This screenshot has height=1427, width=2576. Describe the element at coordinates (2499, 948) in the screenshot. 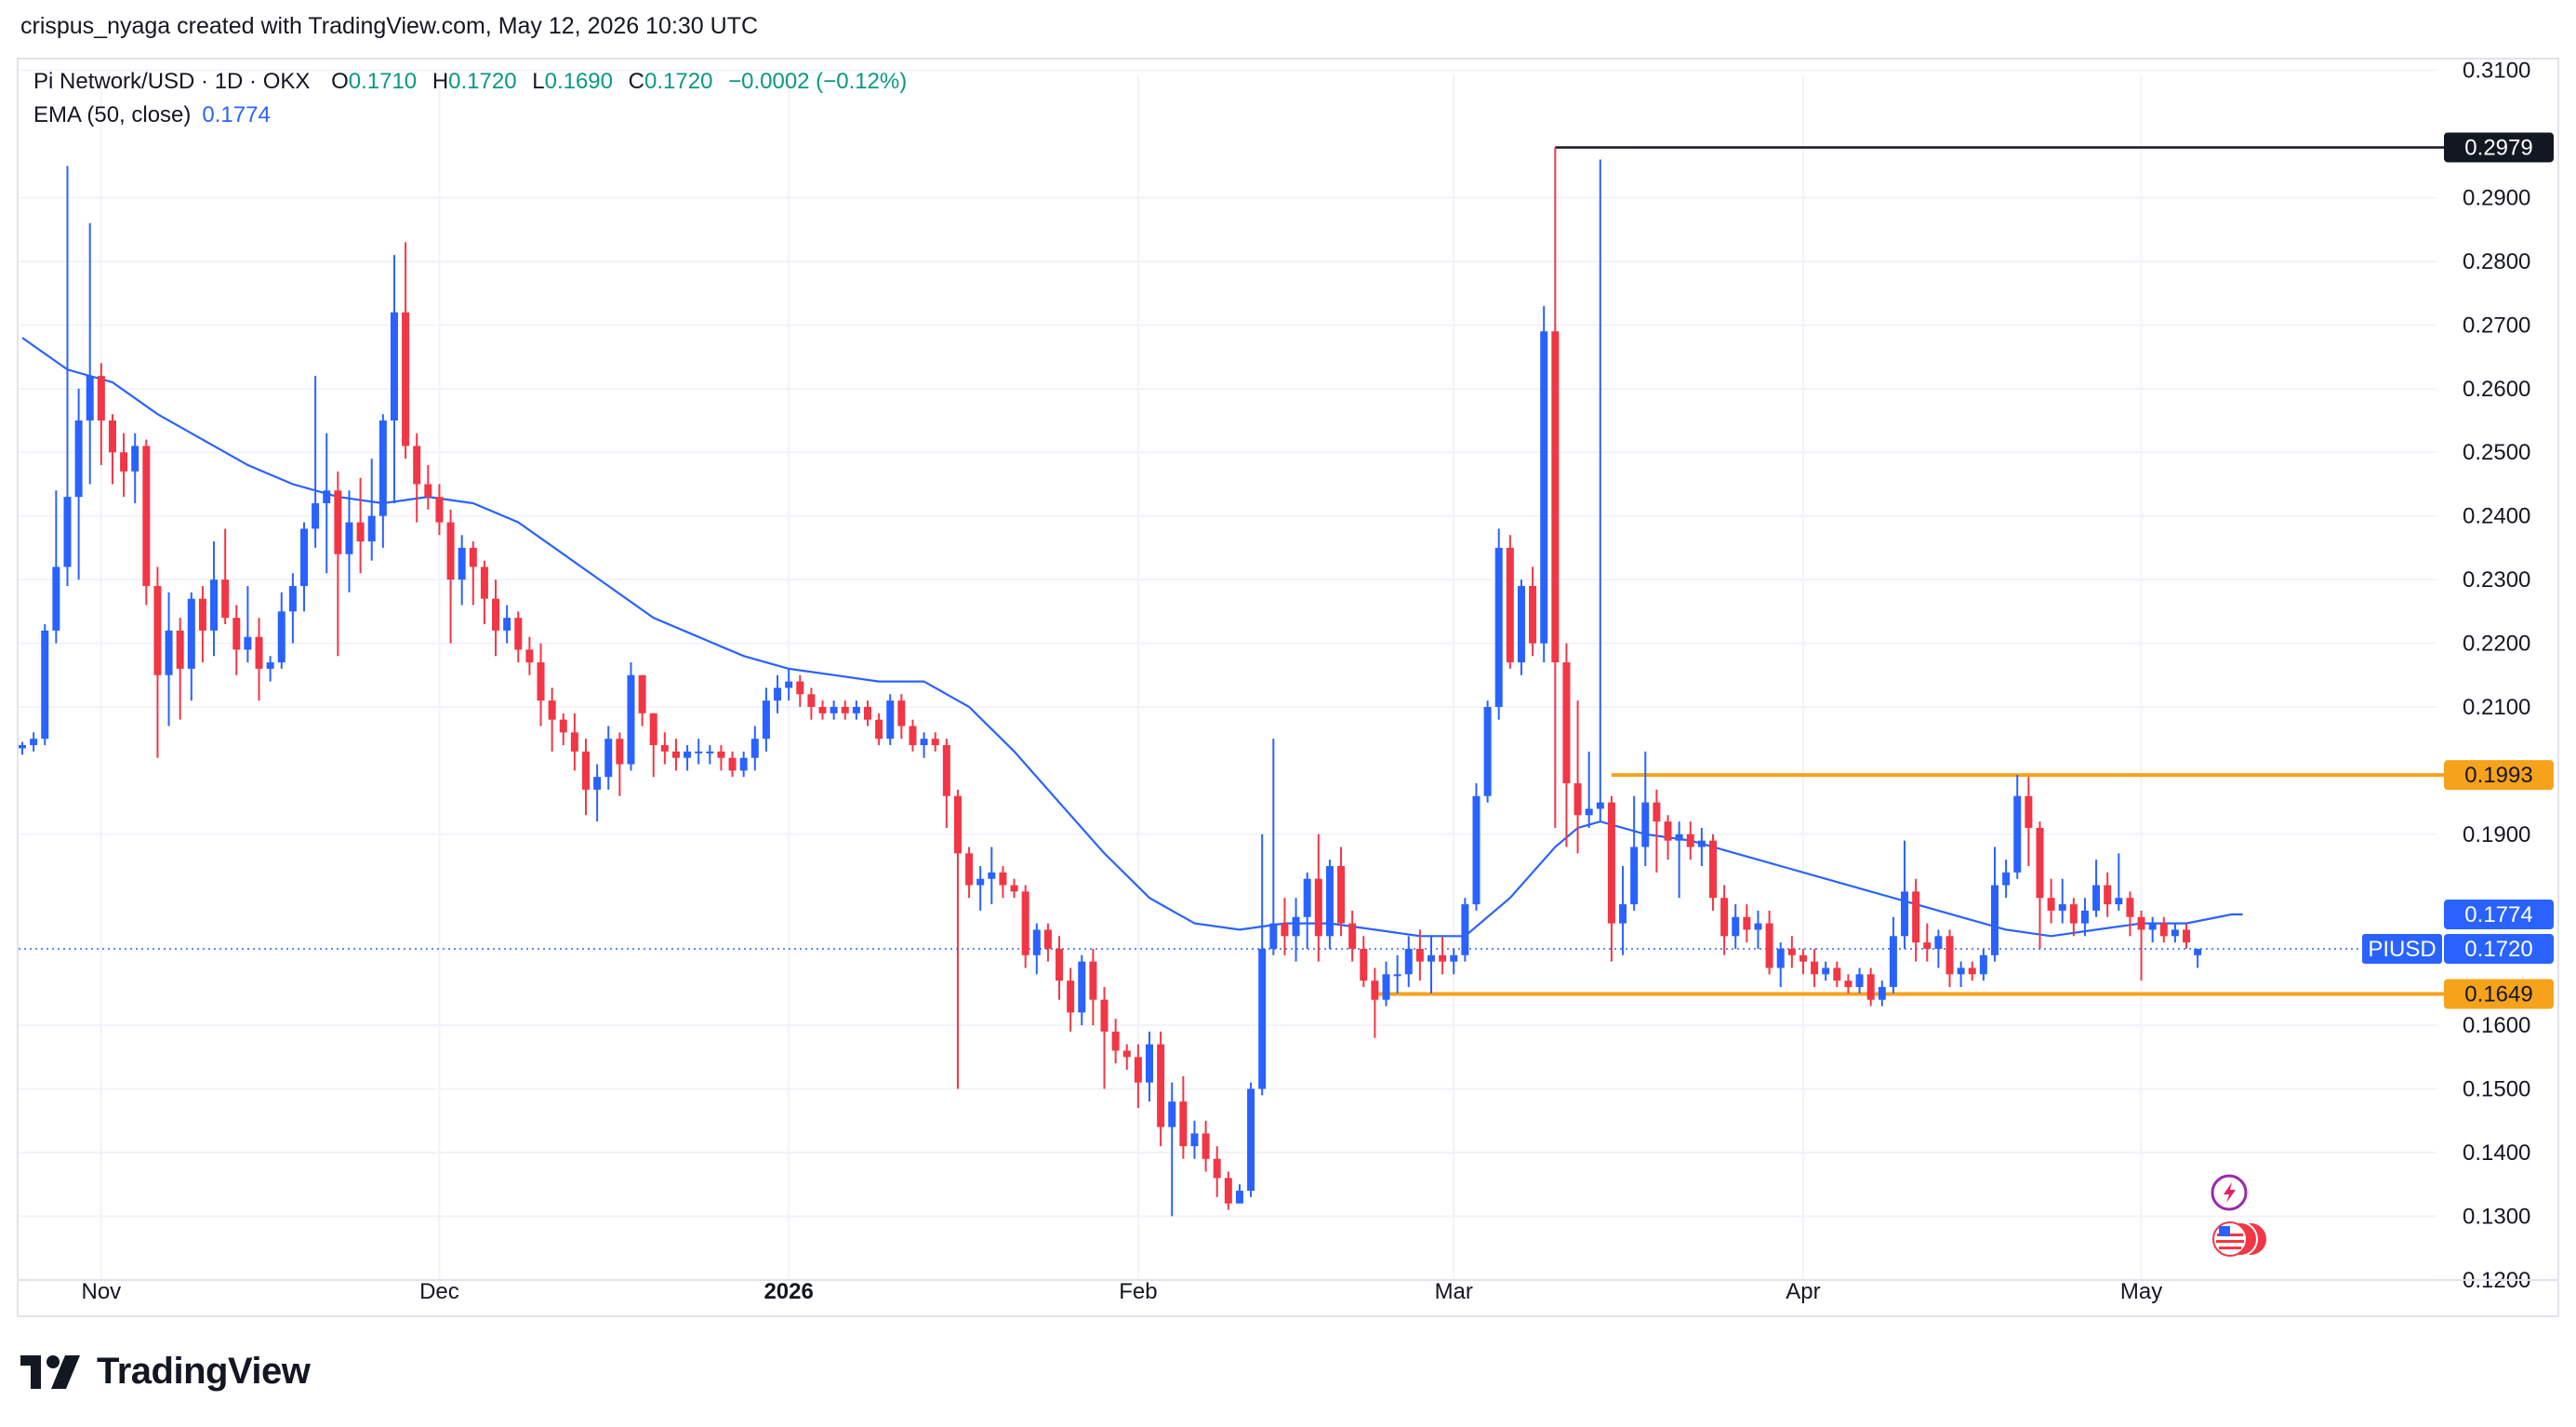

I see `price-badge: 0.1720` at that location.